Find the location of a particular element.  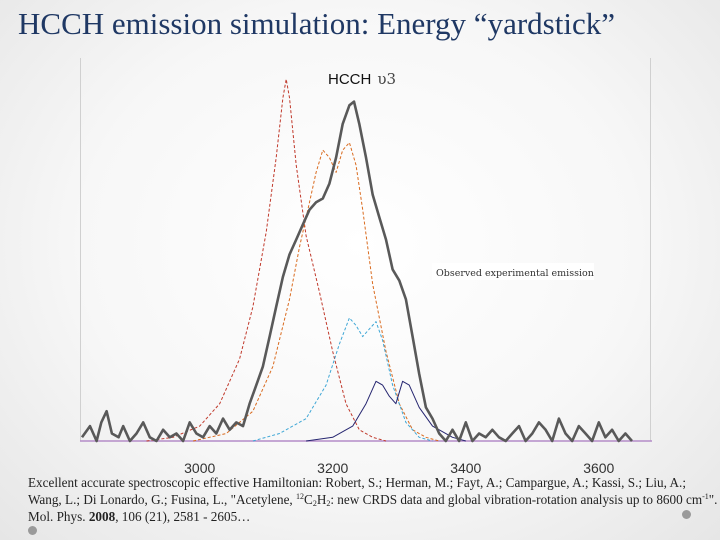

citation-part-3: ". Mol. Phys. is located at coordinates (373, 508).